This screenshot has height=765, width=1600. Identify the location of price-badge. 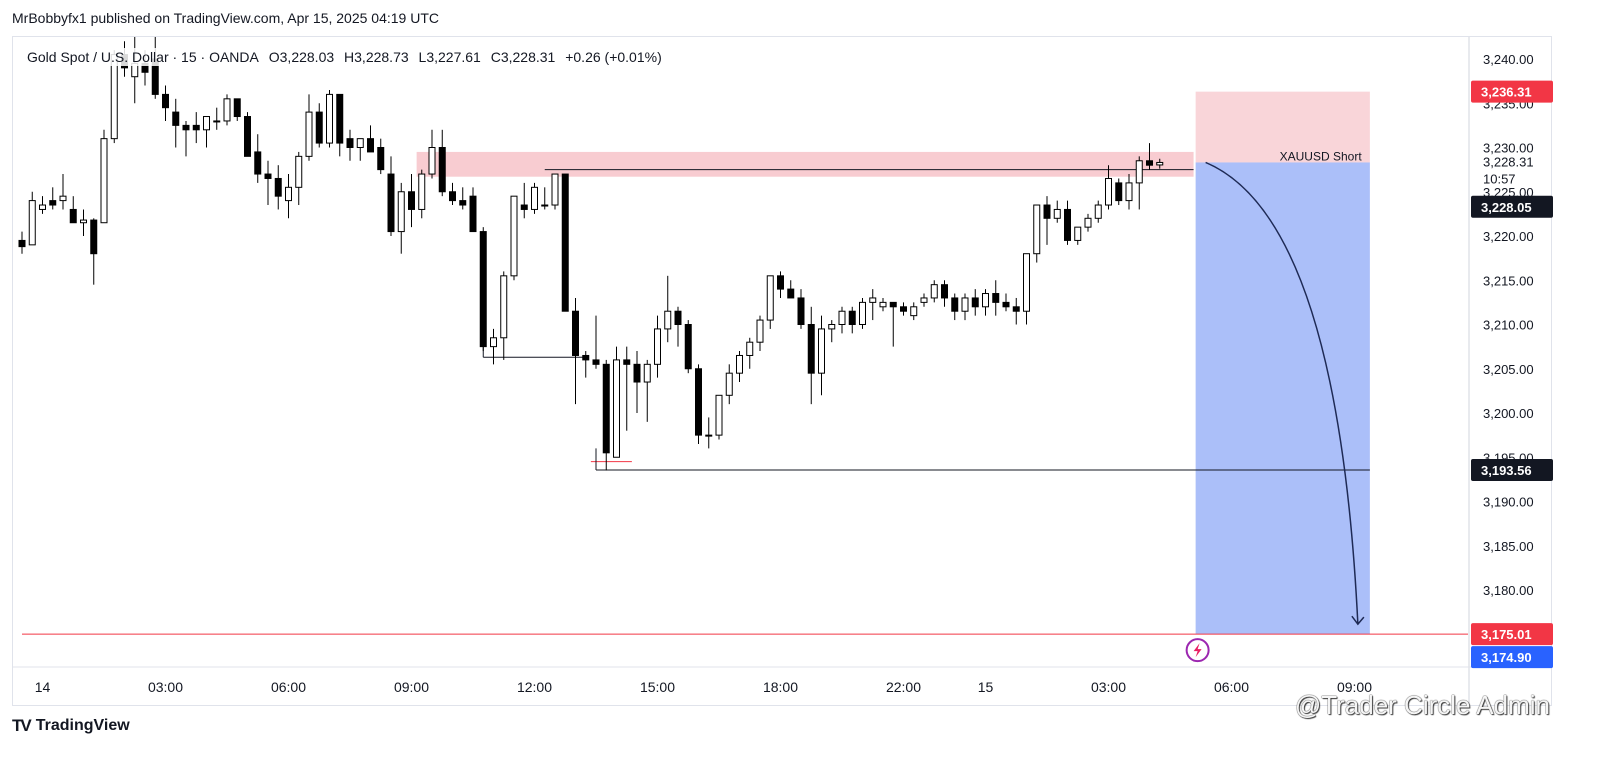
(1512, 469).